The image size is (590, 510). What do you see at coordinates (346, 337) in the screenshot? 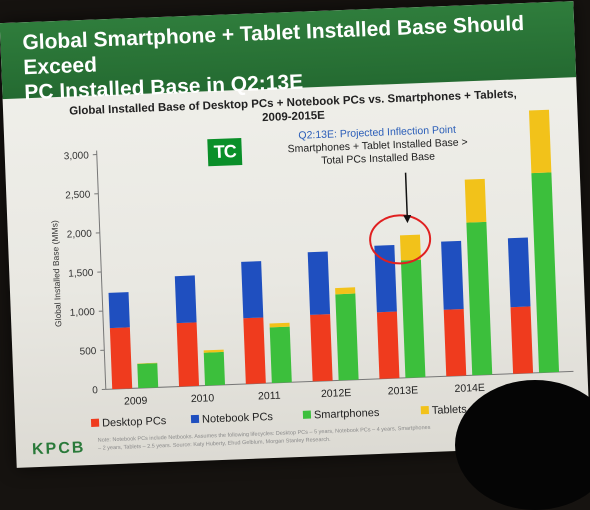
I see `bar-smartphones-2012e` at bounding box center [346, 337].